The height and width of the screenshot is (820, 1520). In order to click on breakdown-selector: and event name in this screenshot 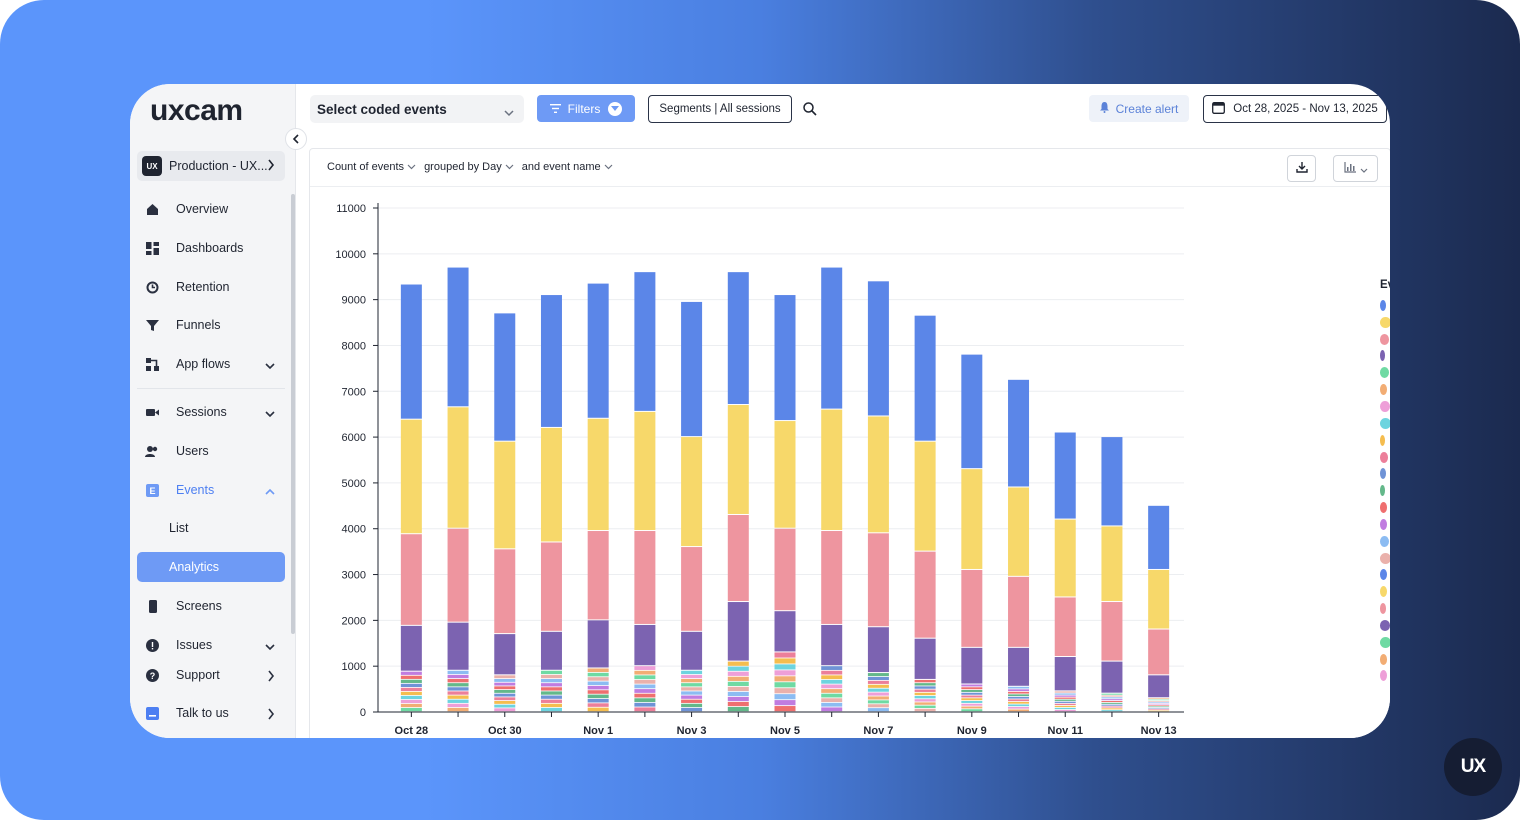, I will do `click(567, 167)`.